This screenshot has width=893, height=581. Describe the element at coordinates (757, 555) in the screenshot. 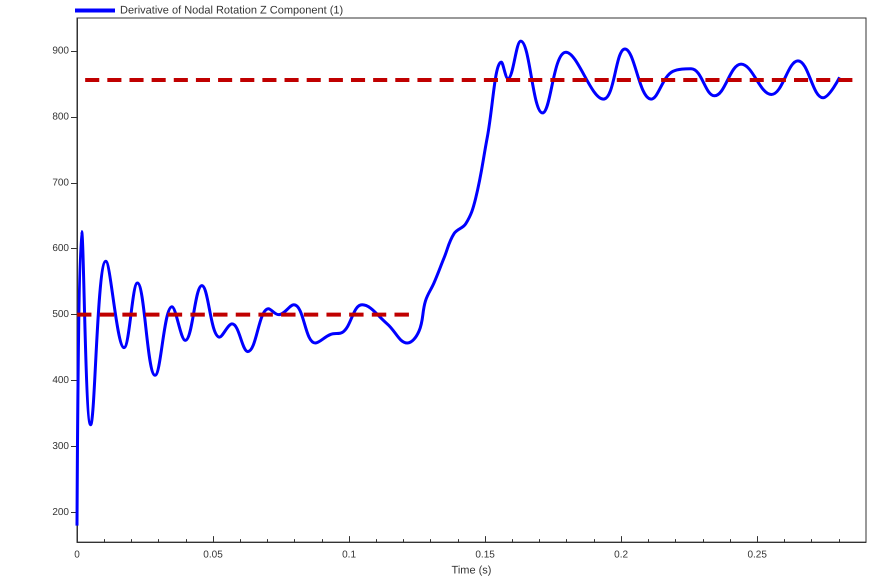

I see `x-tick-label: 0.25` at that location.